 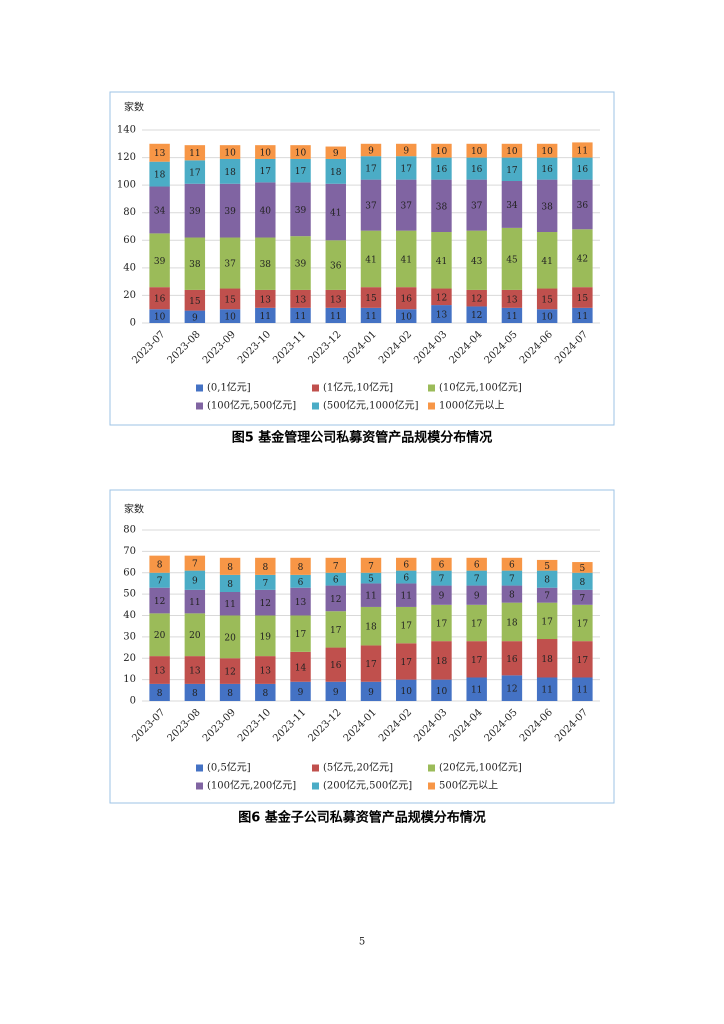 I want to click on value-label: 15, so click(x=547, y=300).